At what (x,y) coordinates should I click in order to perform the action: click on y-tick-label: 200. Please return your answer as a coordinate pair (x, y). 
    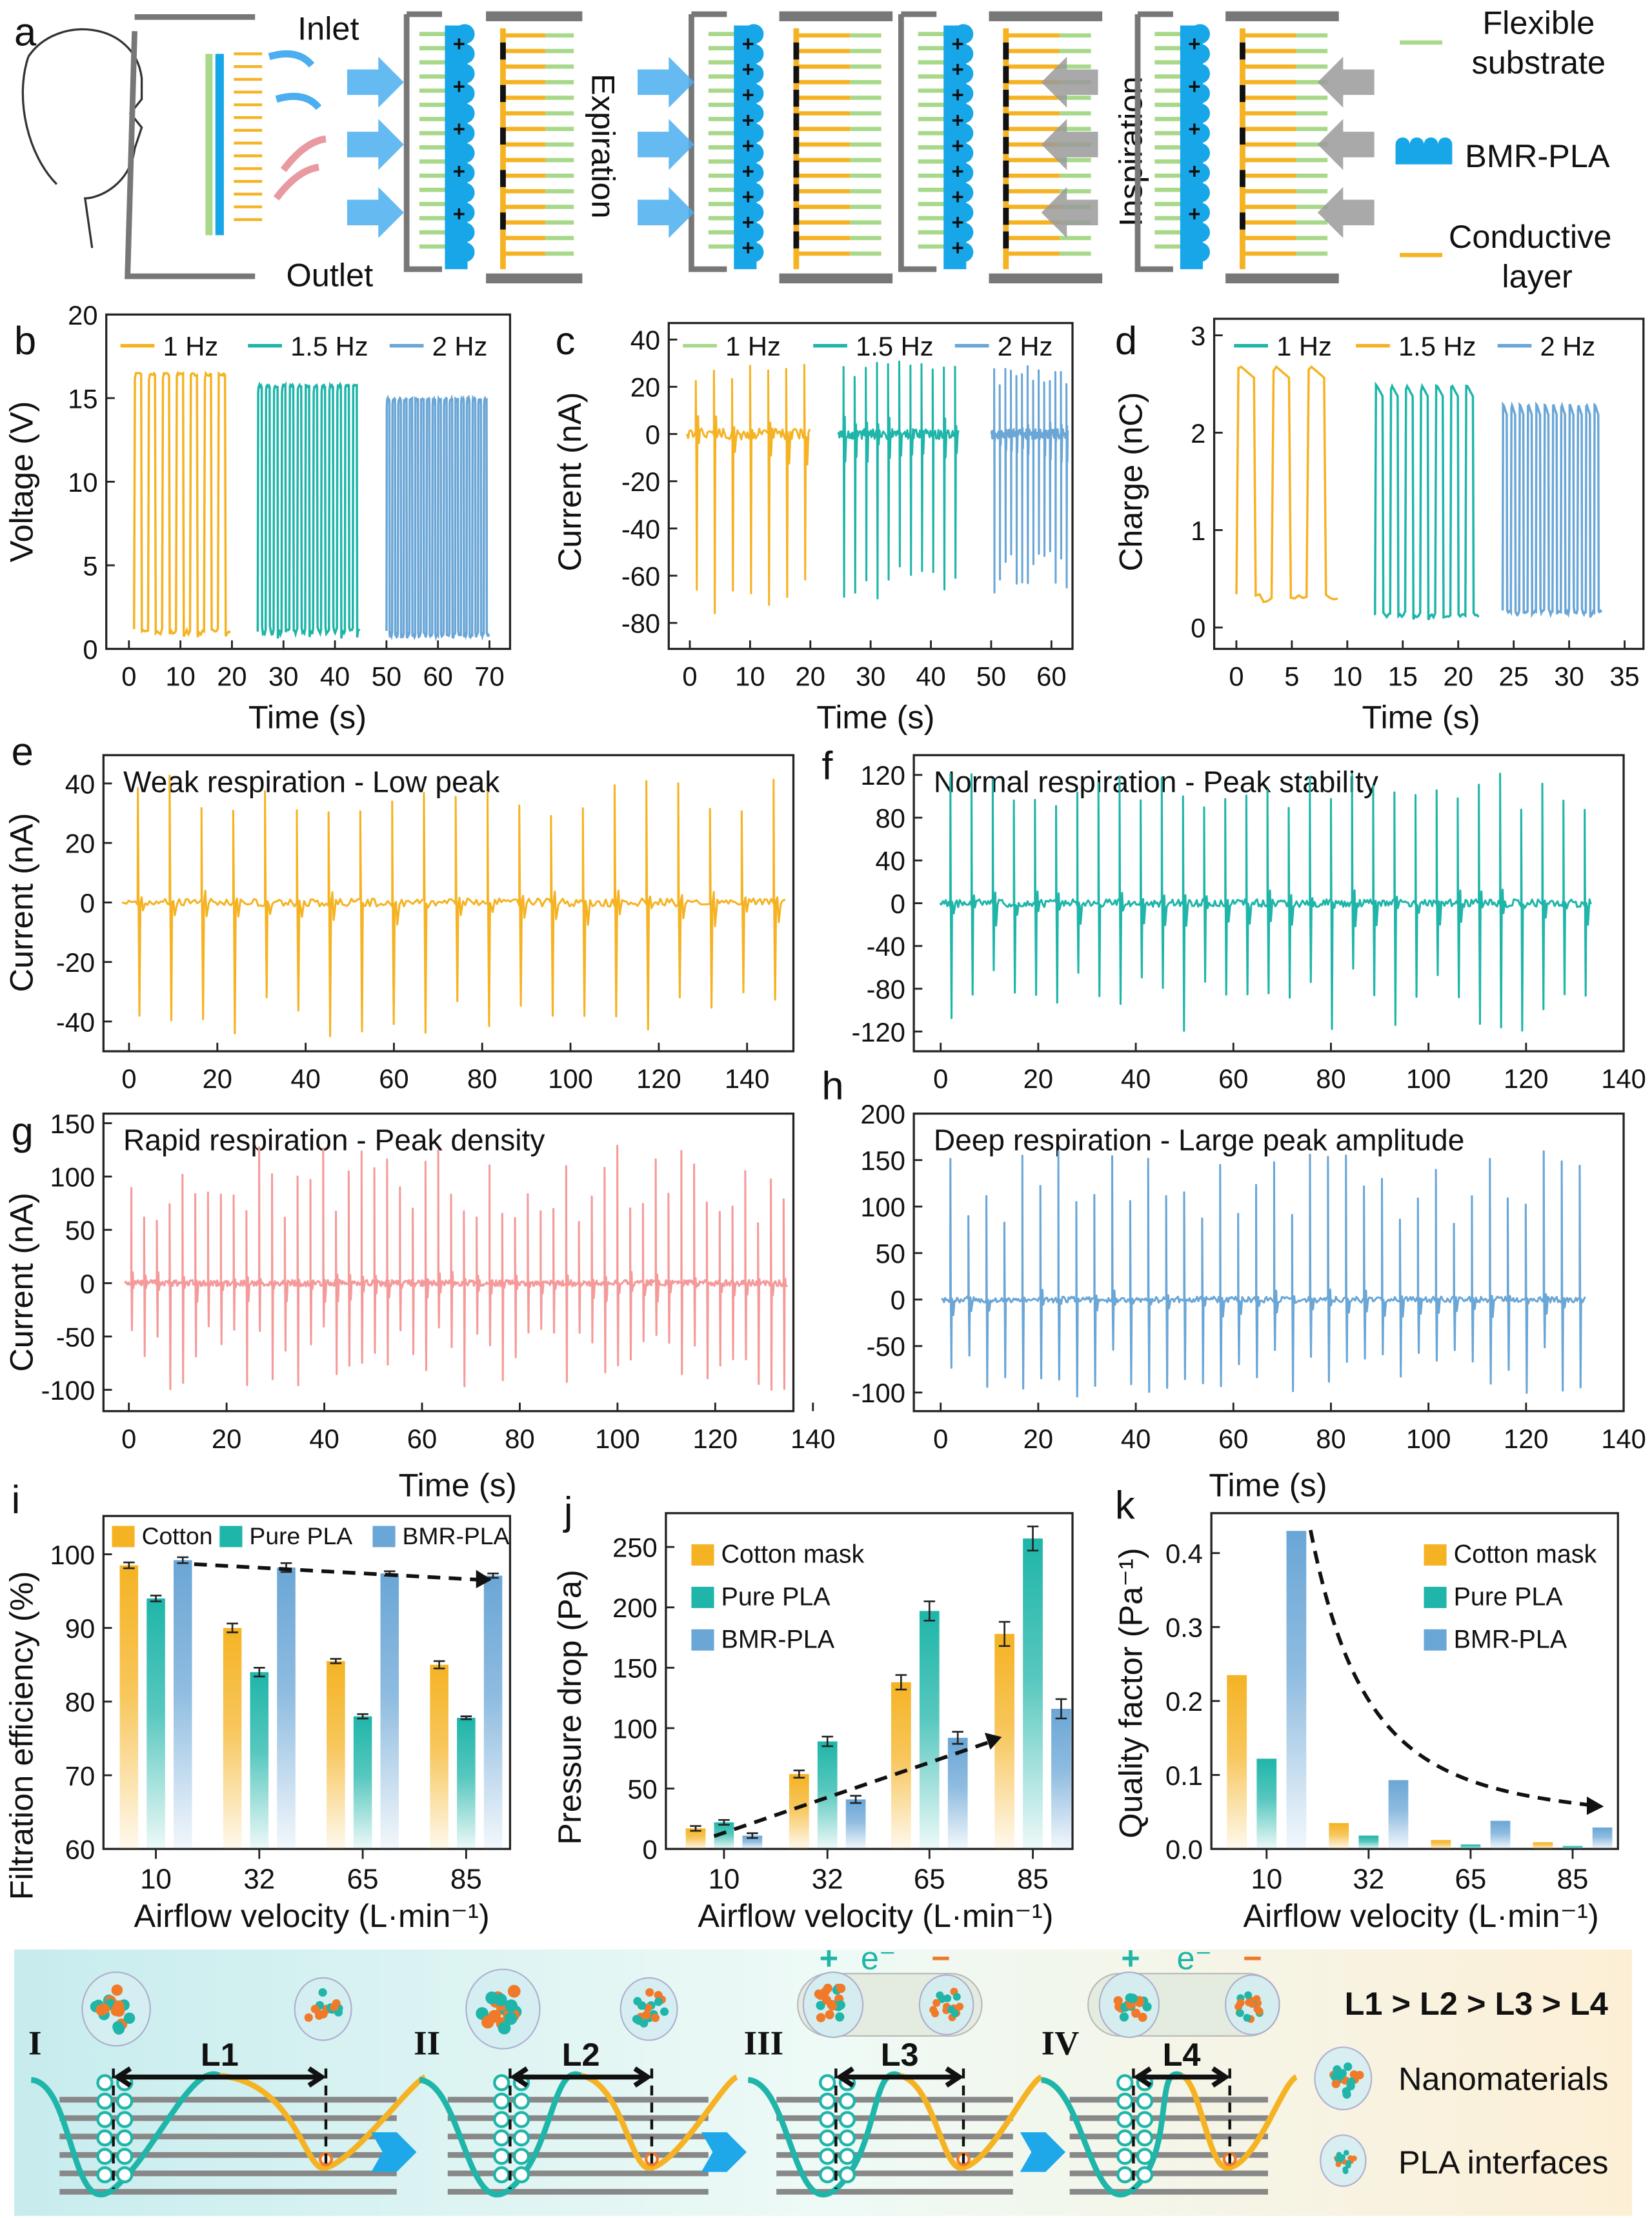
    Looking at the image, I should click on (635, 1608).